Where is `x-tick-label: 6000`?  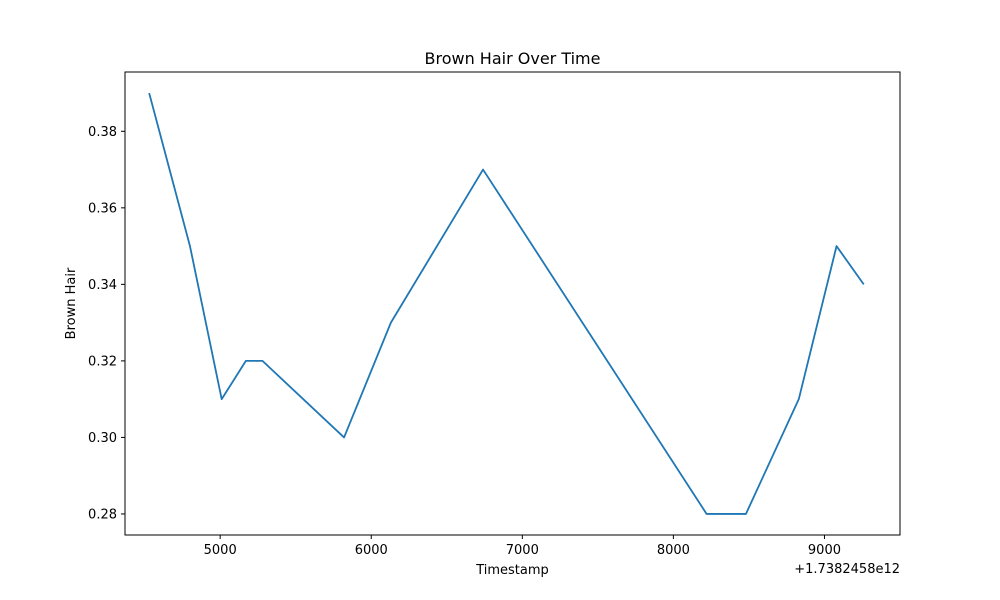
x-tick-label: 6000 is located at coordinates (371, 550).